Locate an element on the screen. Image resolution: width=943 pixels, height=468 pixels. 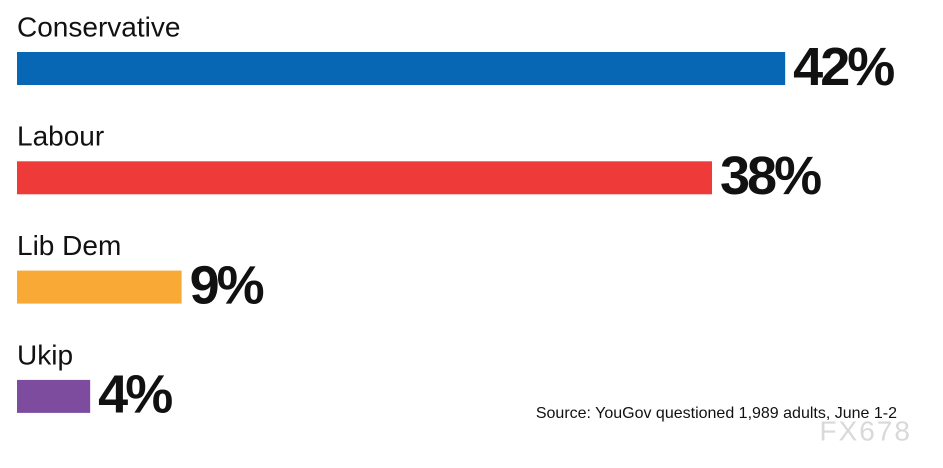
category-label: Ukip is located at coordinates (45, 354).